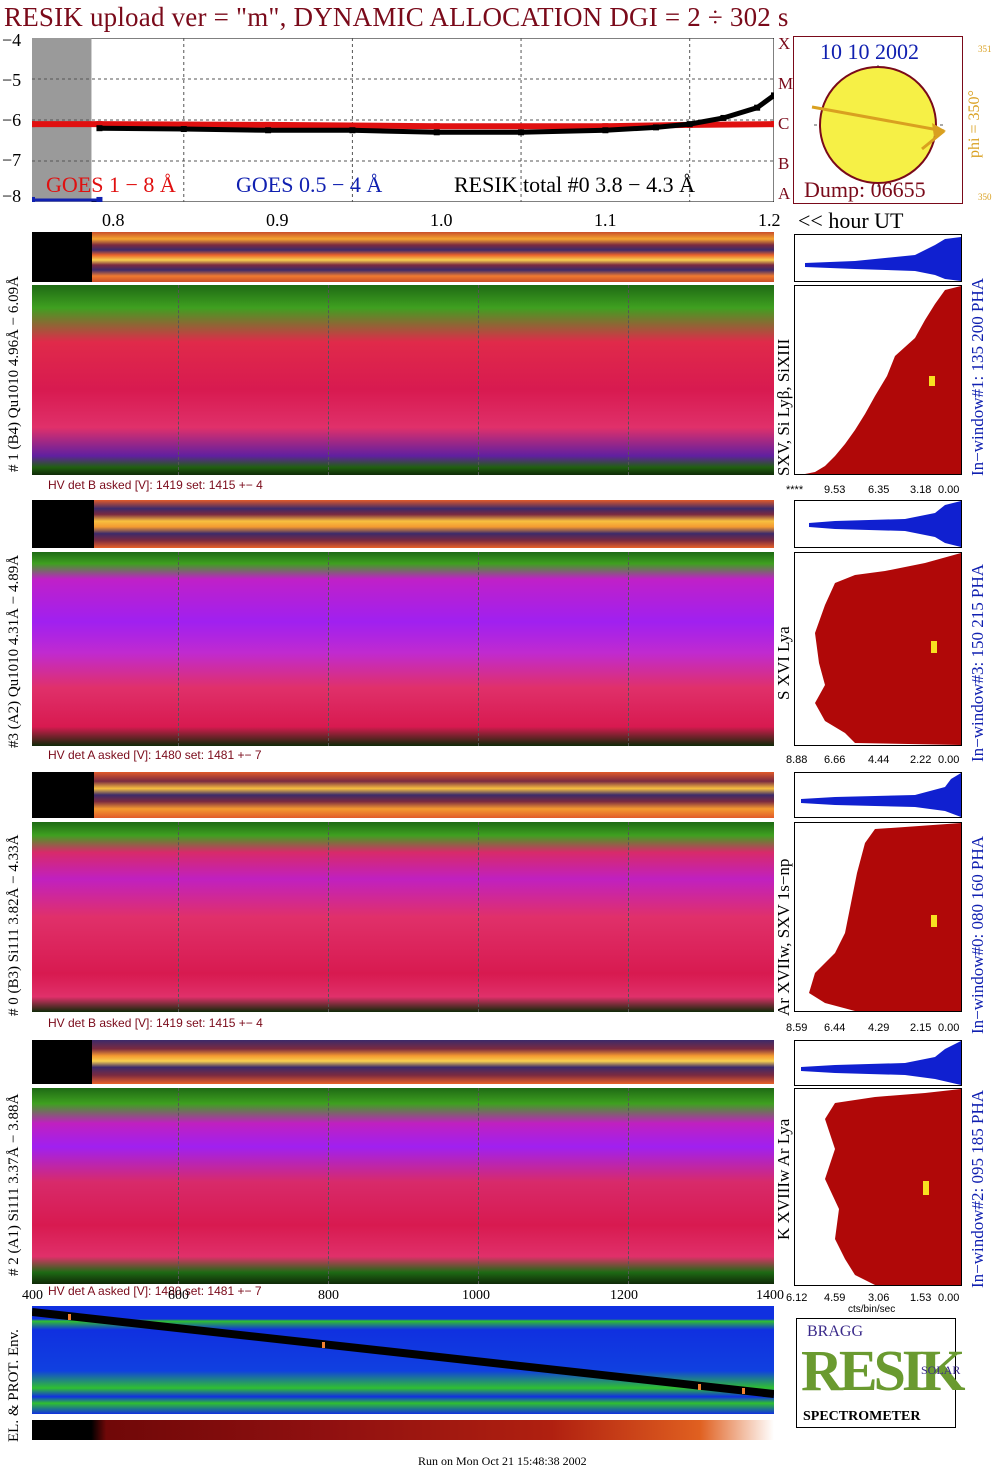 The height and width of the screenshot is (1476, 1004). I want to click on goes-y-tick: −8, so click(12, 196).